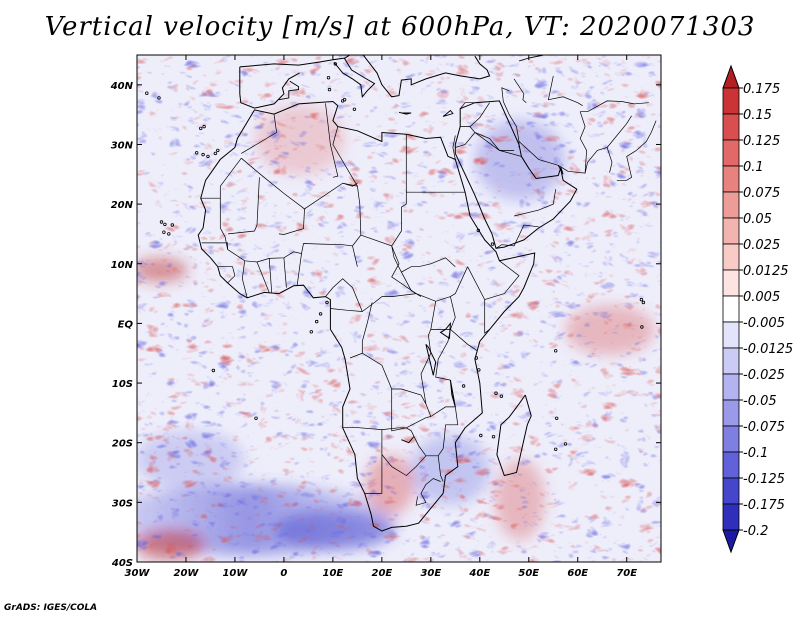 This screenshot has height=618, width=800. Describe the element at coordinates (186, 573) in the screenshot. I see `lon-tick-label: 20W` at that location.